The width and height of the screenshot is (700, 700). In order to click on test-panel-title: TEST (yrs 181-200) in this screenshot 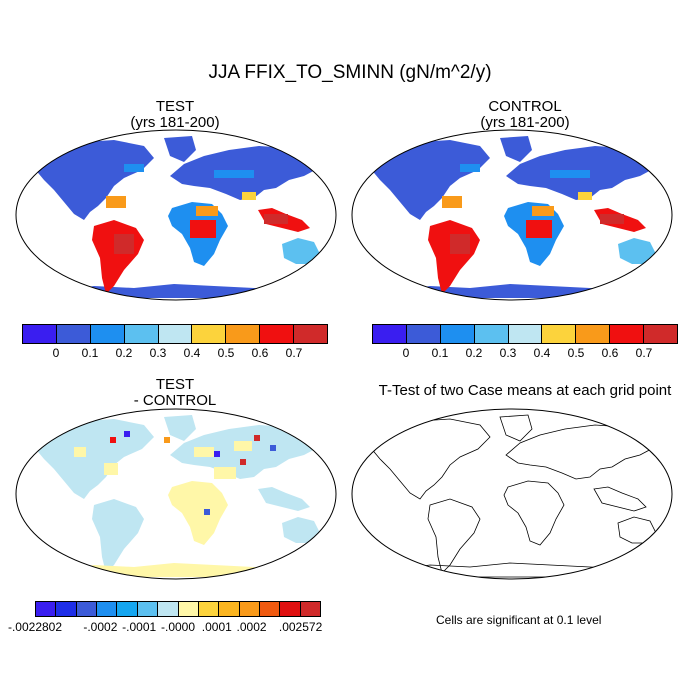, I will do `click(175, 115)`.